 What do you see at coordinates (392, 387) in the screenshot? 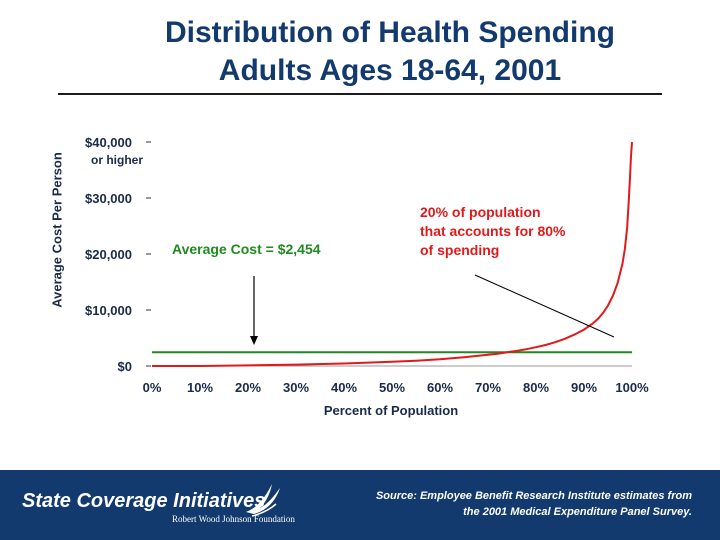
I see `x-tick-label: 50%` at bounding box center [392, 387].